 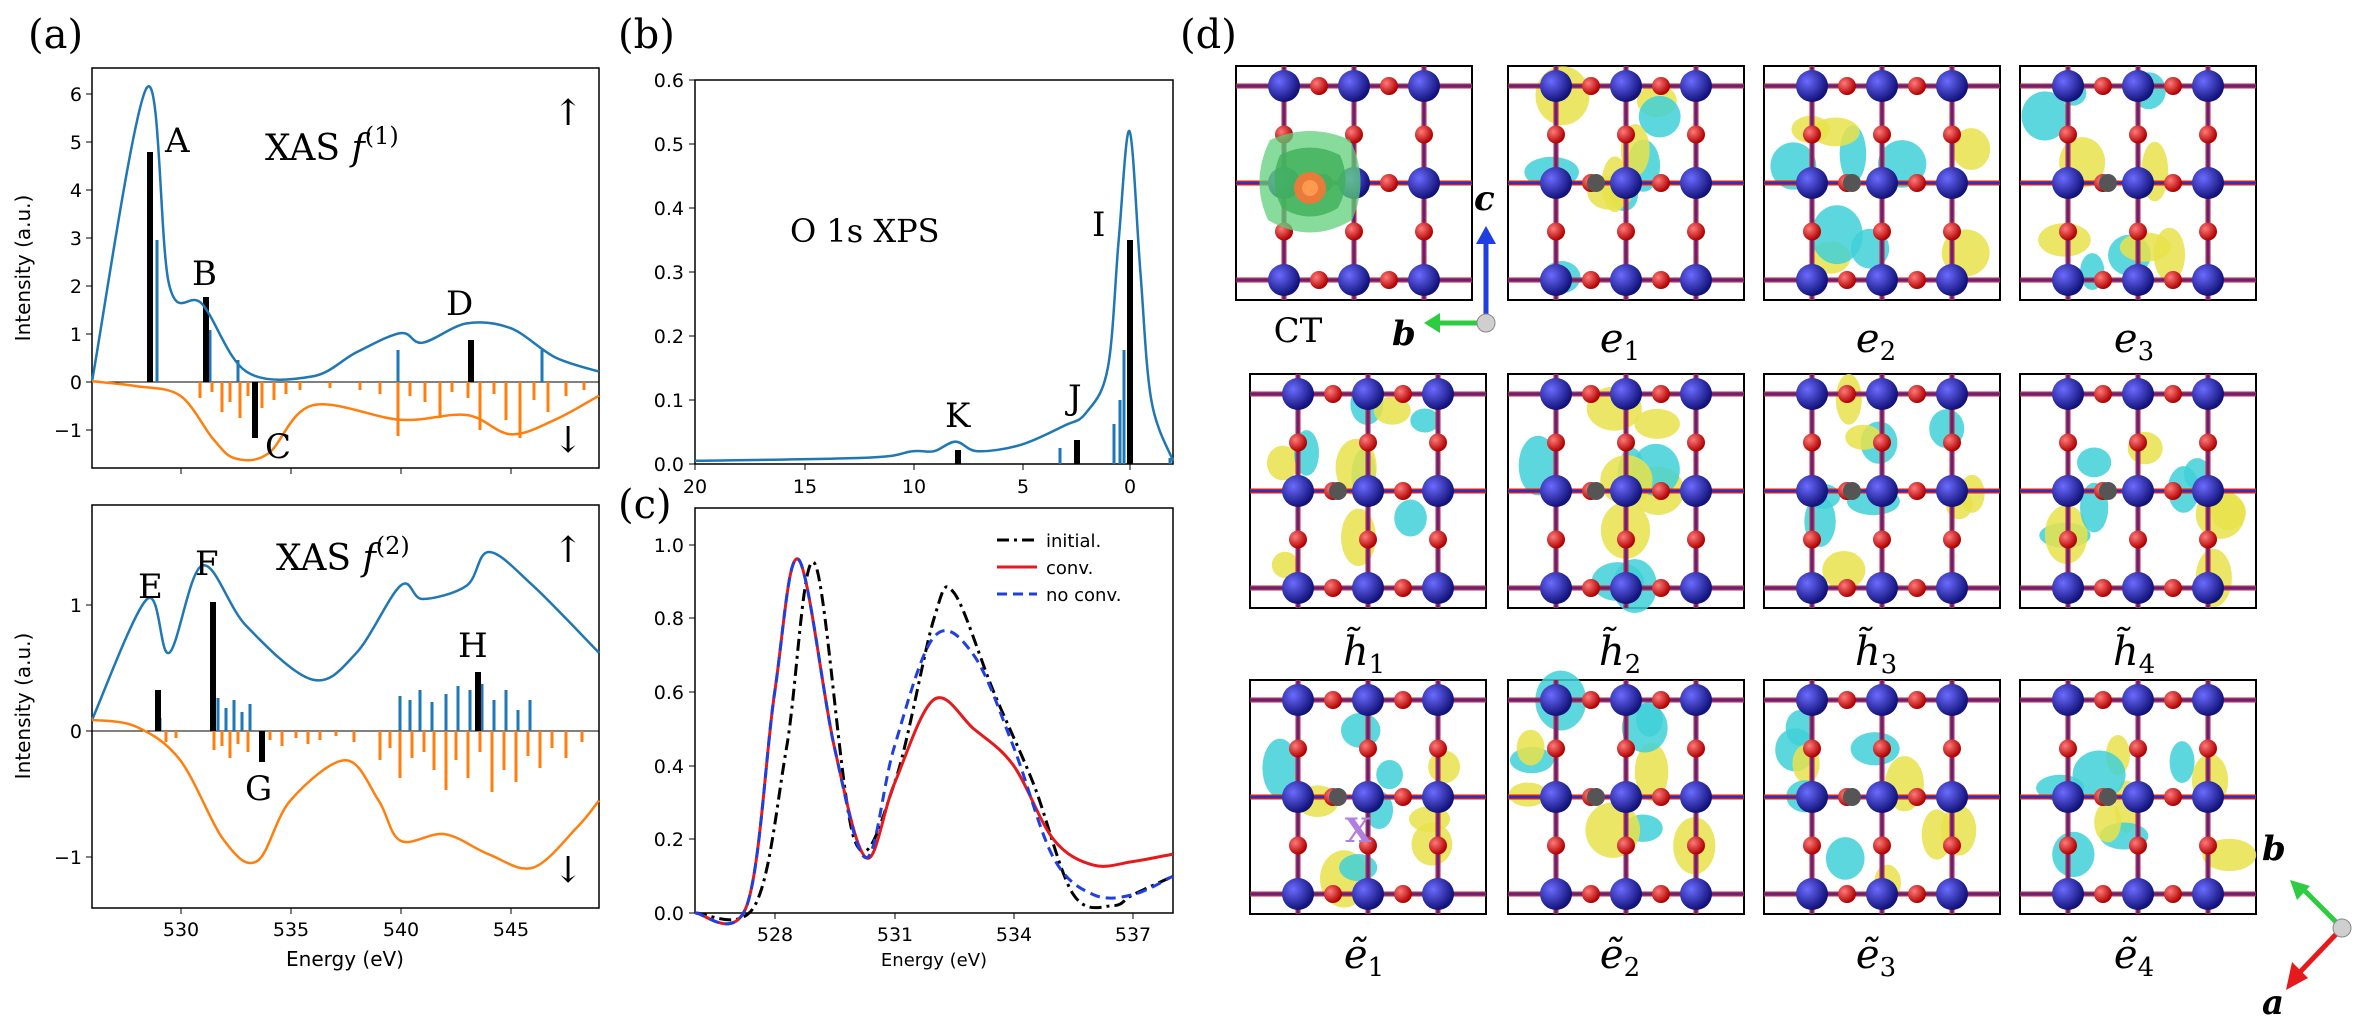 What do you see at coordinates (278, 447) in the screenshot?
I see `peak-C: C` at bounding box center [278, 447].